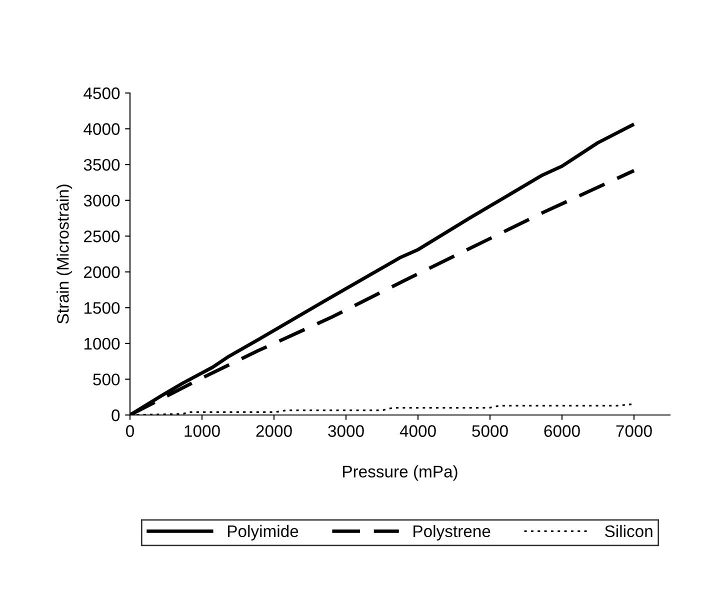 This screenshot has width=702, height=597. What do you see at coordinates (274, 431) in the screenshot?
I see `x-tick-label: 2000` at bounding box center [274, 431].